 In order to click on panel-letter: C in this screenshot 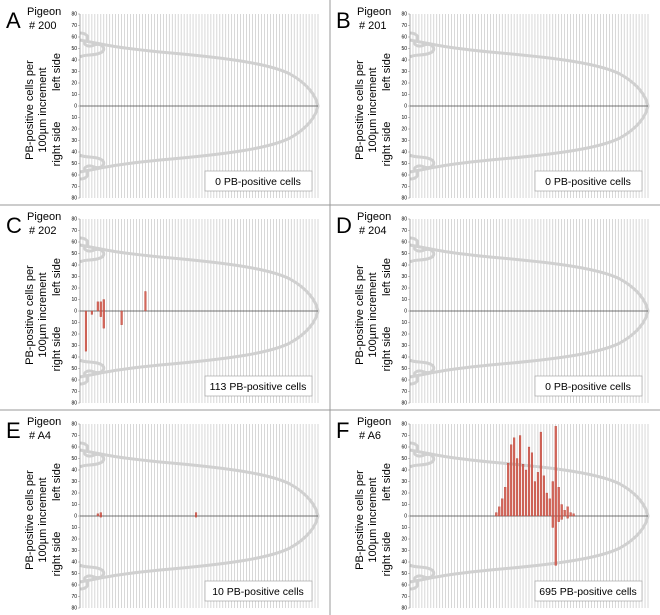, I will do `click(14, 225)`.